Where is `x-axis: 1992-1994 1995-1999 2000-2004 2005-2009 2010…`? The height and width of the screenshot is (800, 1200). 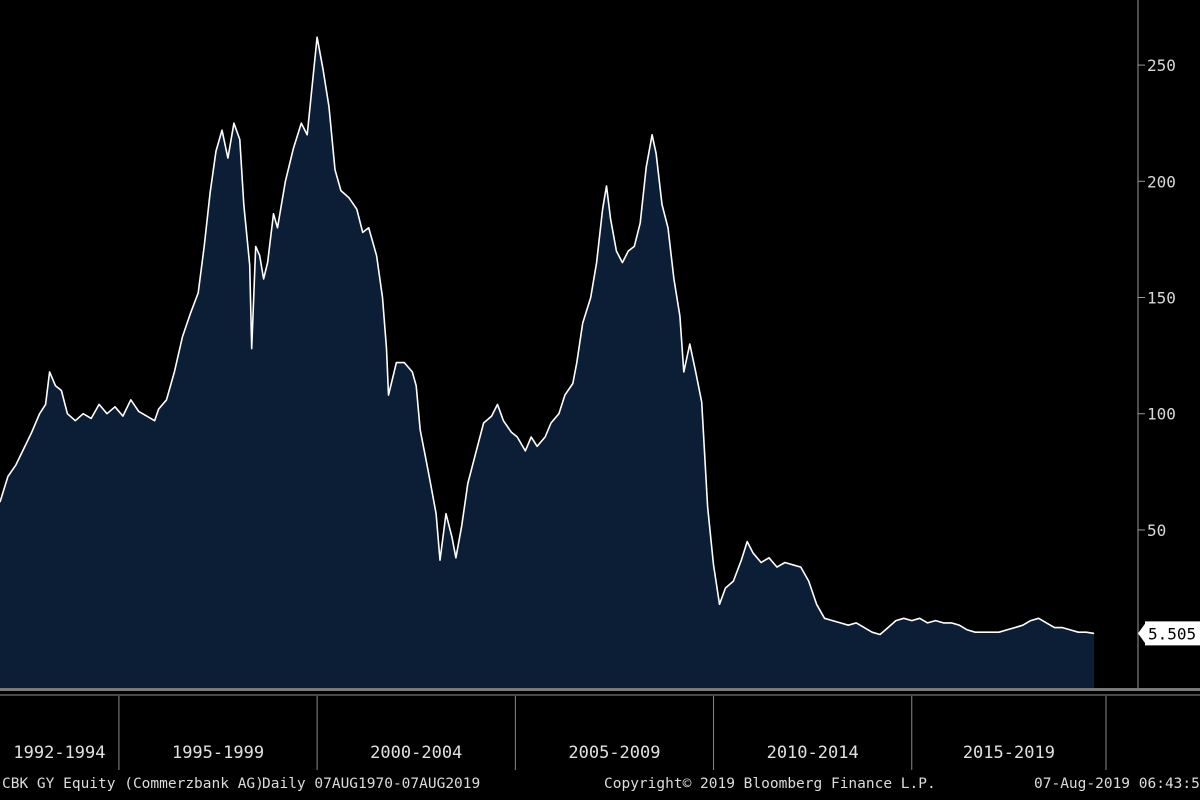 x-axis: 1992-1994 1995-1999 2000-2004 2005-2009 2010… is located at coordinates (600, 729).